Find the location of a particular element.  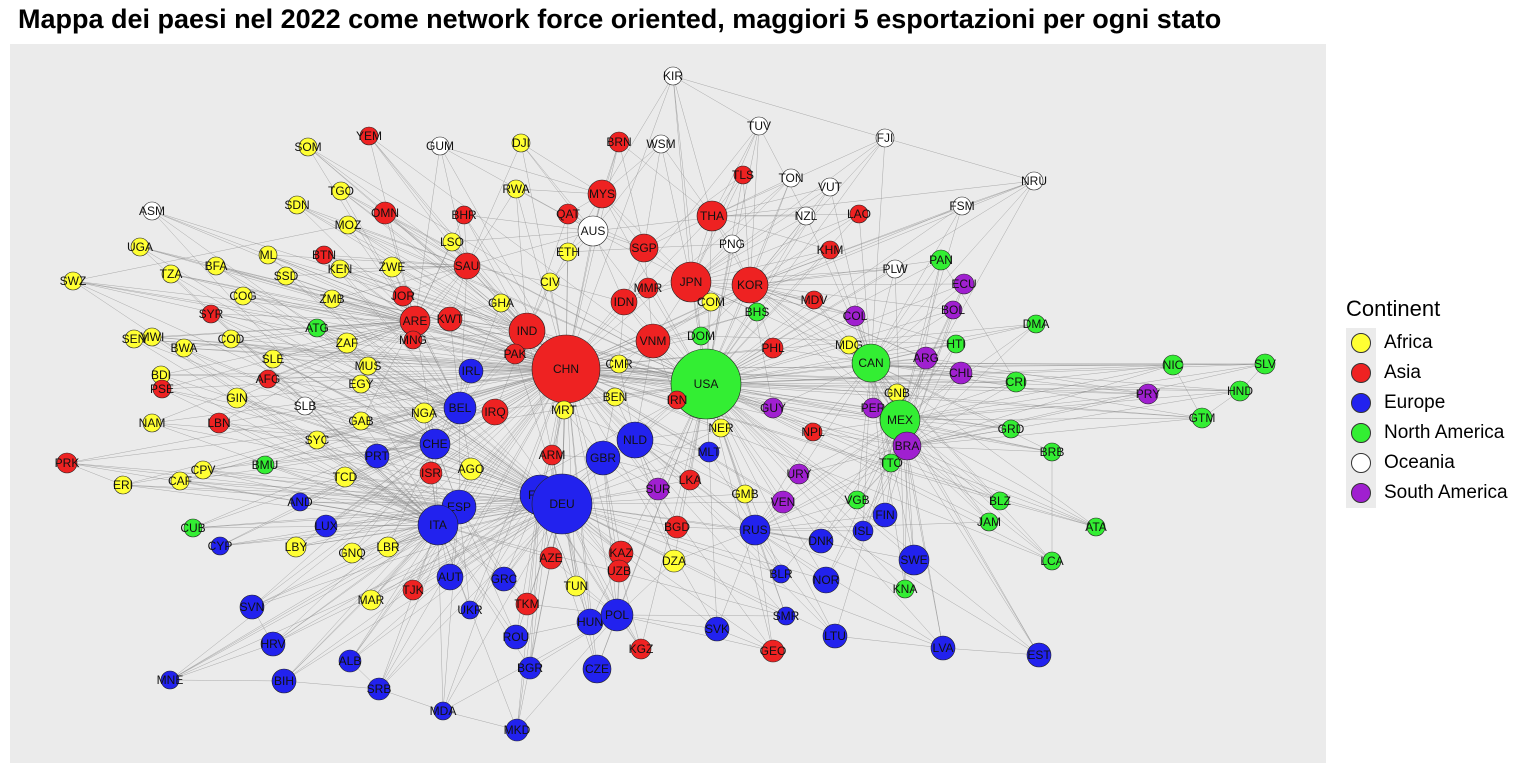

edge-BDI-USA is located at coordinates (433, 379).